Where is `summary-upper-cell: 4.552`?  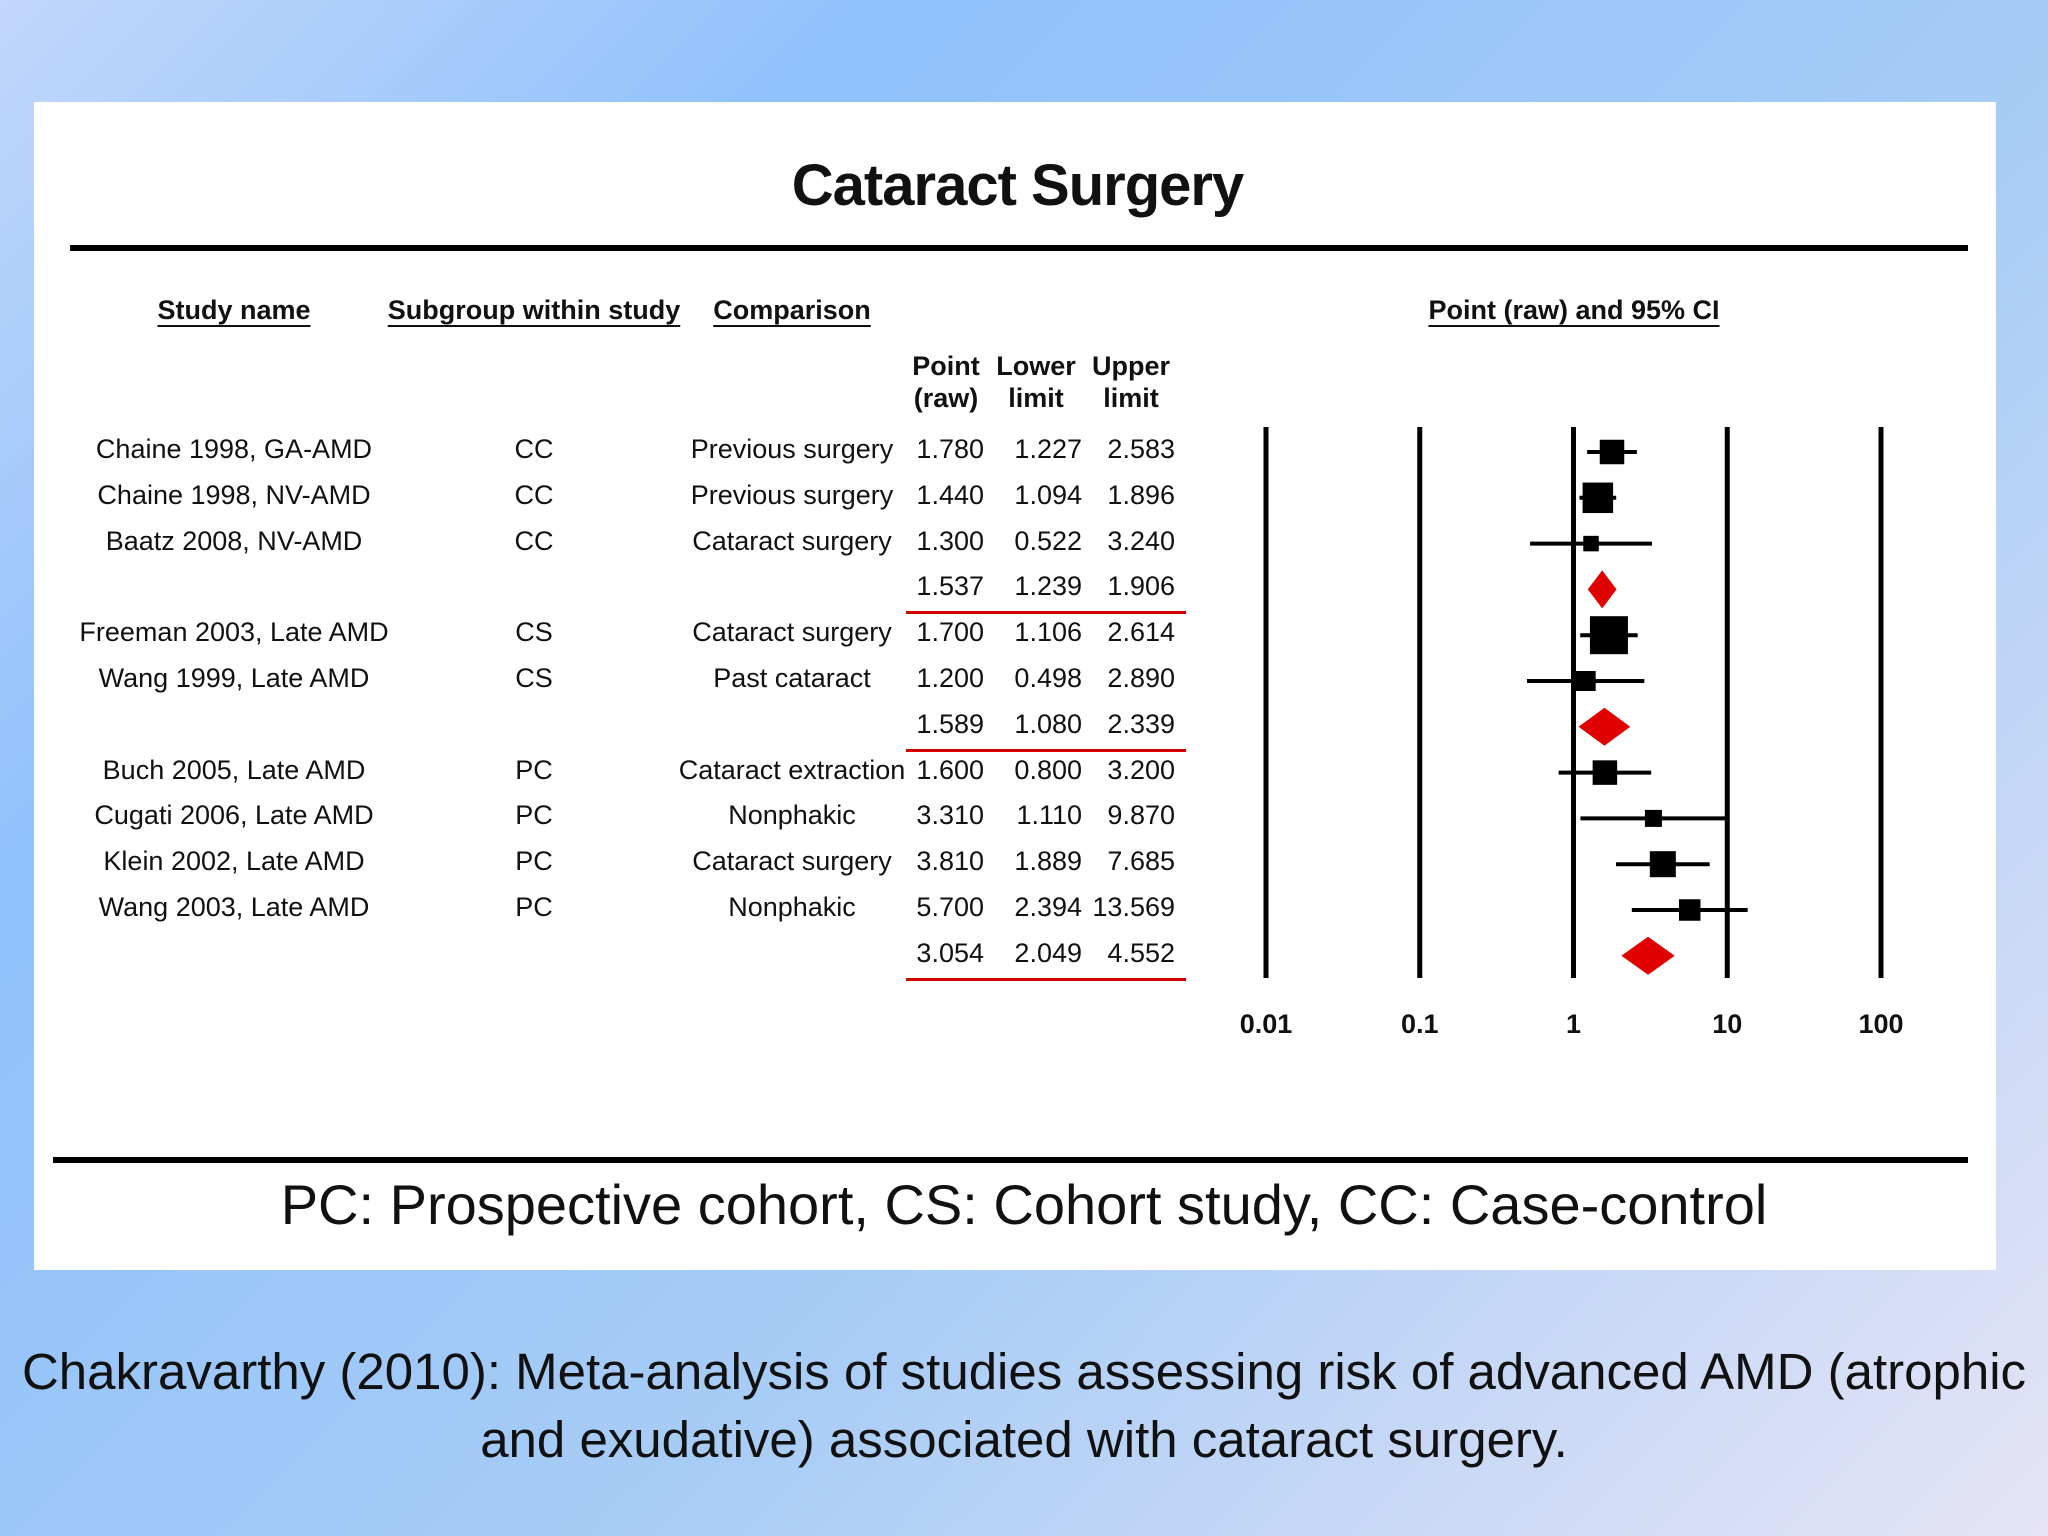 summary-upper-cell: 4.552 is located at coordinates (1141, 952).